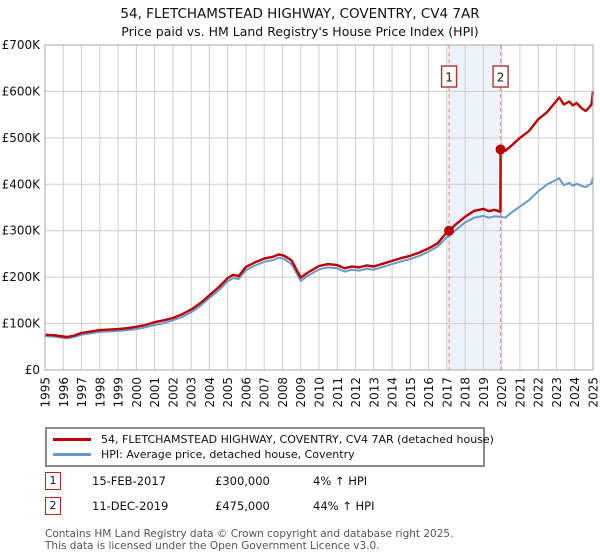  I want to click on sale-1-price: £300,000, so click(242, 481).